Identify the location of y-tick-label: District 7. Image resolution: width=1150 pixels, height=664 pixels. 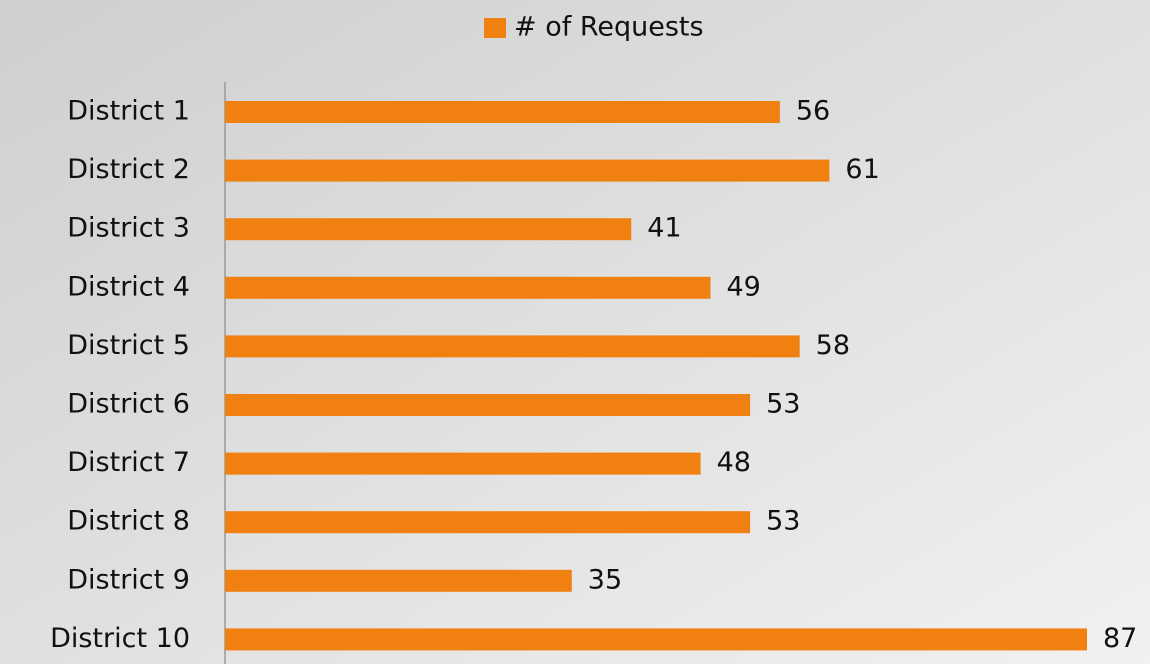
(128, 462).